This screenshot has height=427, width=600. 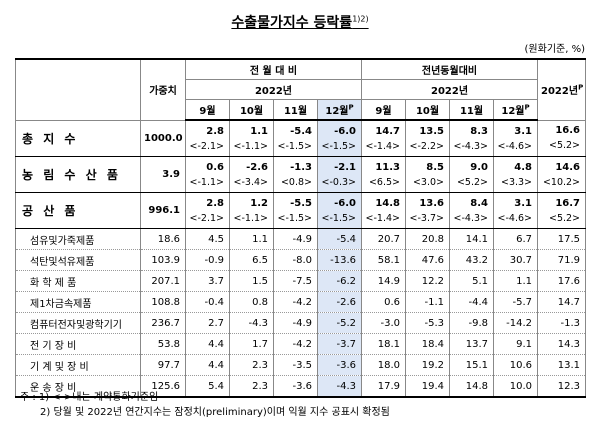 What do you see at coordinates (207, 239) in the screenshot?
I see `value-cell: 4.5` at bounding box center [207, 239].